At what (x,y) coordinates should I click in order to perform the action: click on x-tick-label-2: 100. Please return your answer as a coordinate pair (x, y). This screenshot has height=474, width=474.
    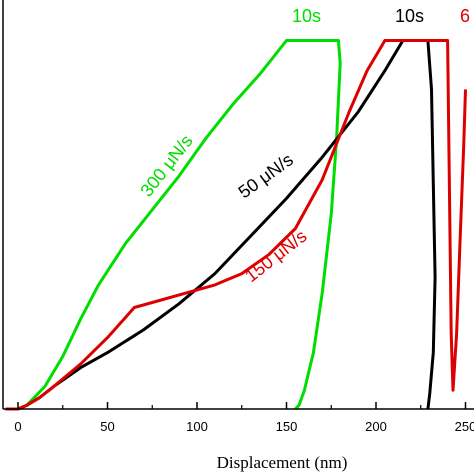
    Looking at the image, I should click on (197, 426).